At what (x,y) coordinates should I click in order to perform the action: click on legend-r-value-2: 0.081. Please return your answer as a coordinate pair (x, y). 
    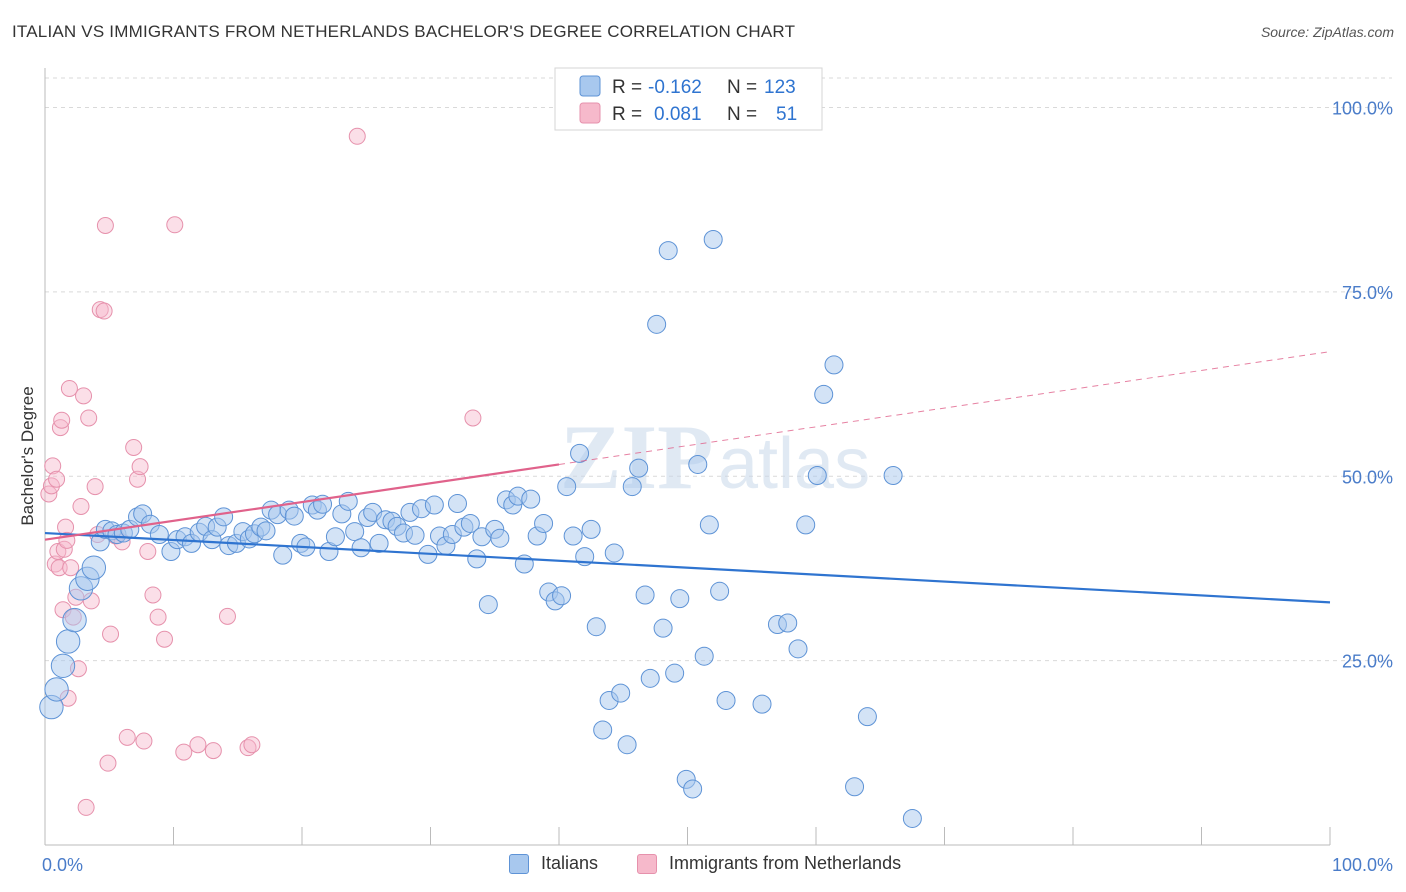
    Looking at the image, I should click on (678, 114).